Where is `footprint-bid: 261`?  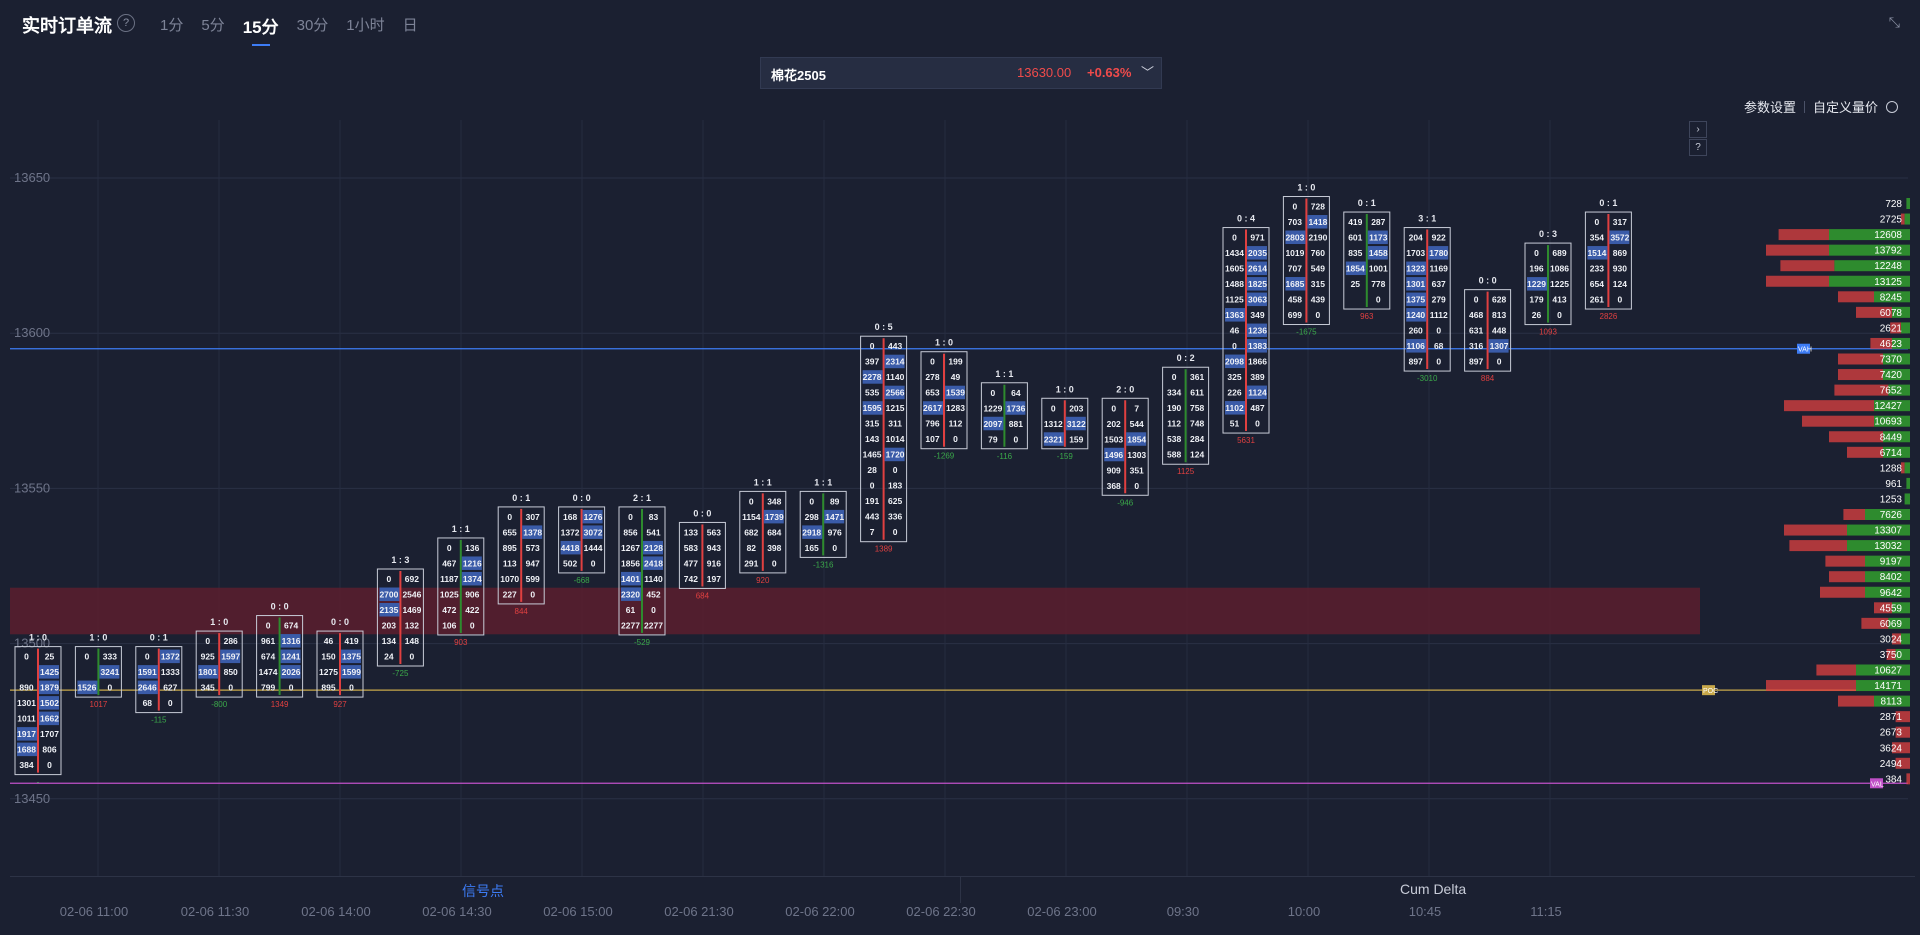
footprint-bid: 261 is located at coordinates (1597, 300).